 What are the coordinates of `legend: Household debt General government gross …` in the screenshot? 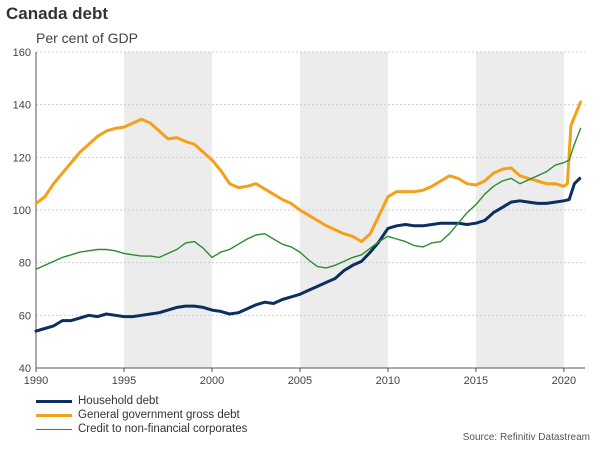 It's located at (141, 415).